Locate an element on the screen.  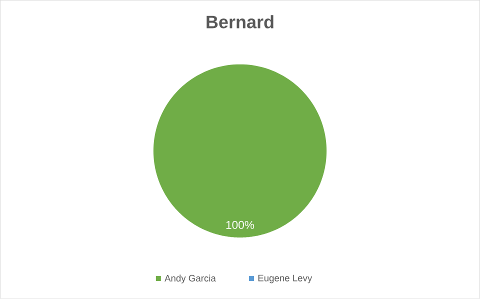
legend-label: Andy Garcia is located at coordinates (190, 279).